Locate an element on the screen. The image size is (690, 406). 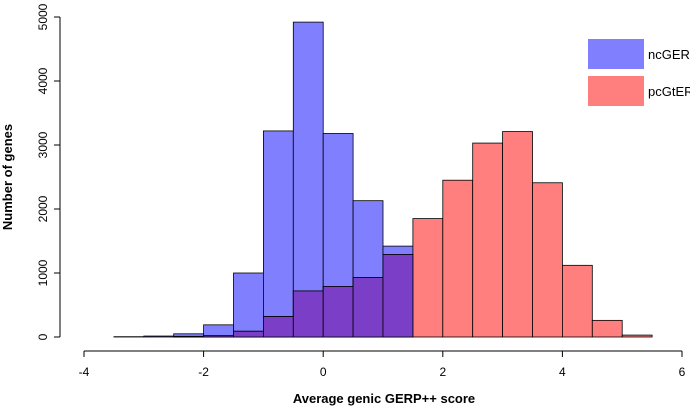
x-tick-label: -4 is located at coordinates (84, 372).